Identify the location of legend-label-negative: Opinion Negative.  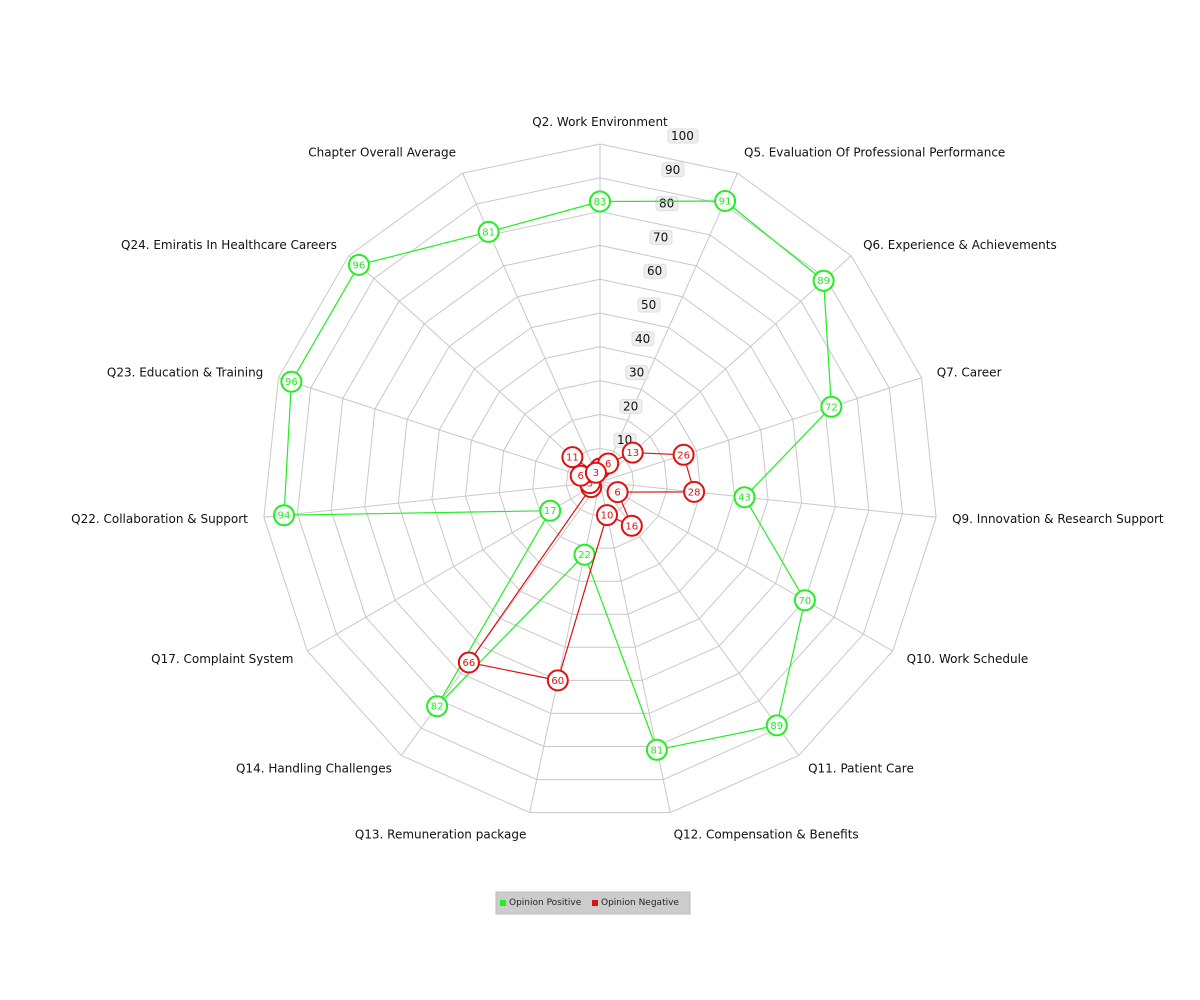
(640, 903).